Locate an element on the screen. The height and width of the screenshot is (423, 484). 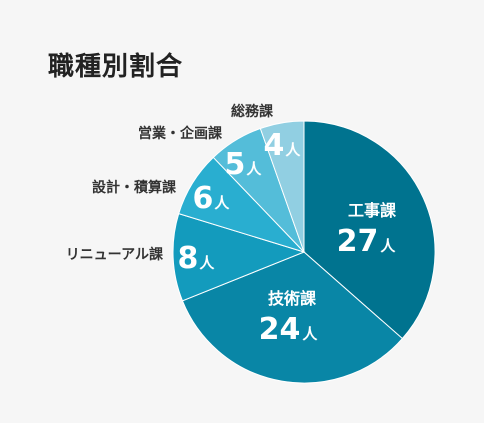
slice-value-1: 27 人 is located at coordinates (367, 241).